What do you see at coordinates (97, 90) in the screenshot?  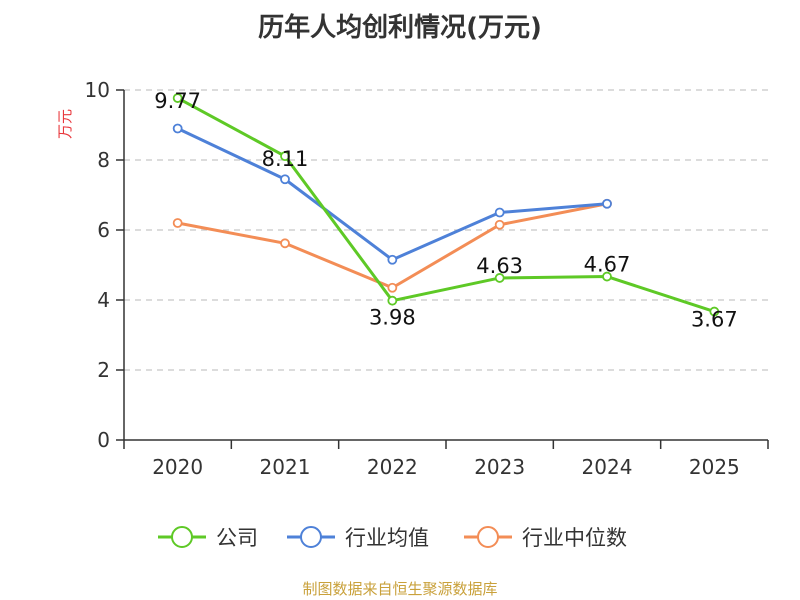 I see `y-tick-label: 10` at bounding box center [97, 90].